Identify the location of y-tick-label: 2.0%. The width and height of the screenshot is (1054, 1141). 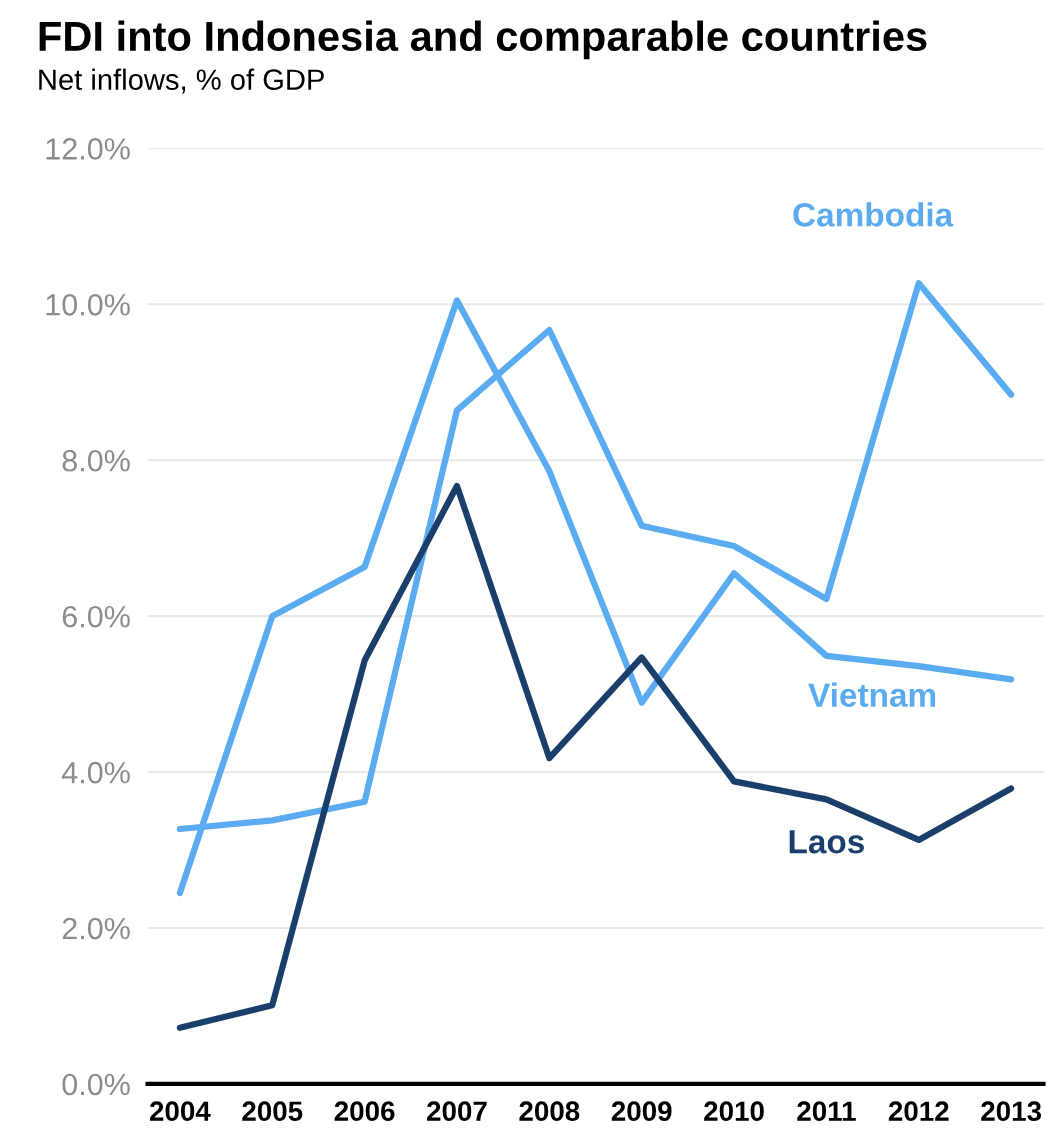
(96, 928).